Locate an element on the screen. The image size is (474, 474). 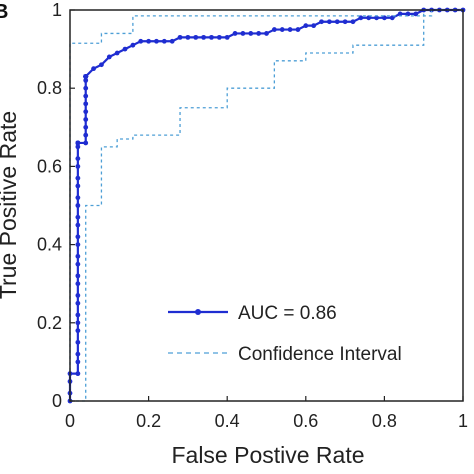
x-tick-label: 0.4 is located at coordinates (227, 421).